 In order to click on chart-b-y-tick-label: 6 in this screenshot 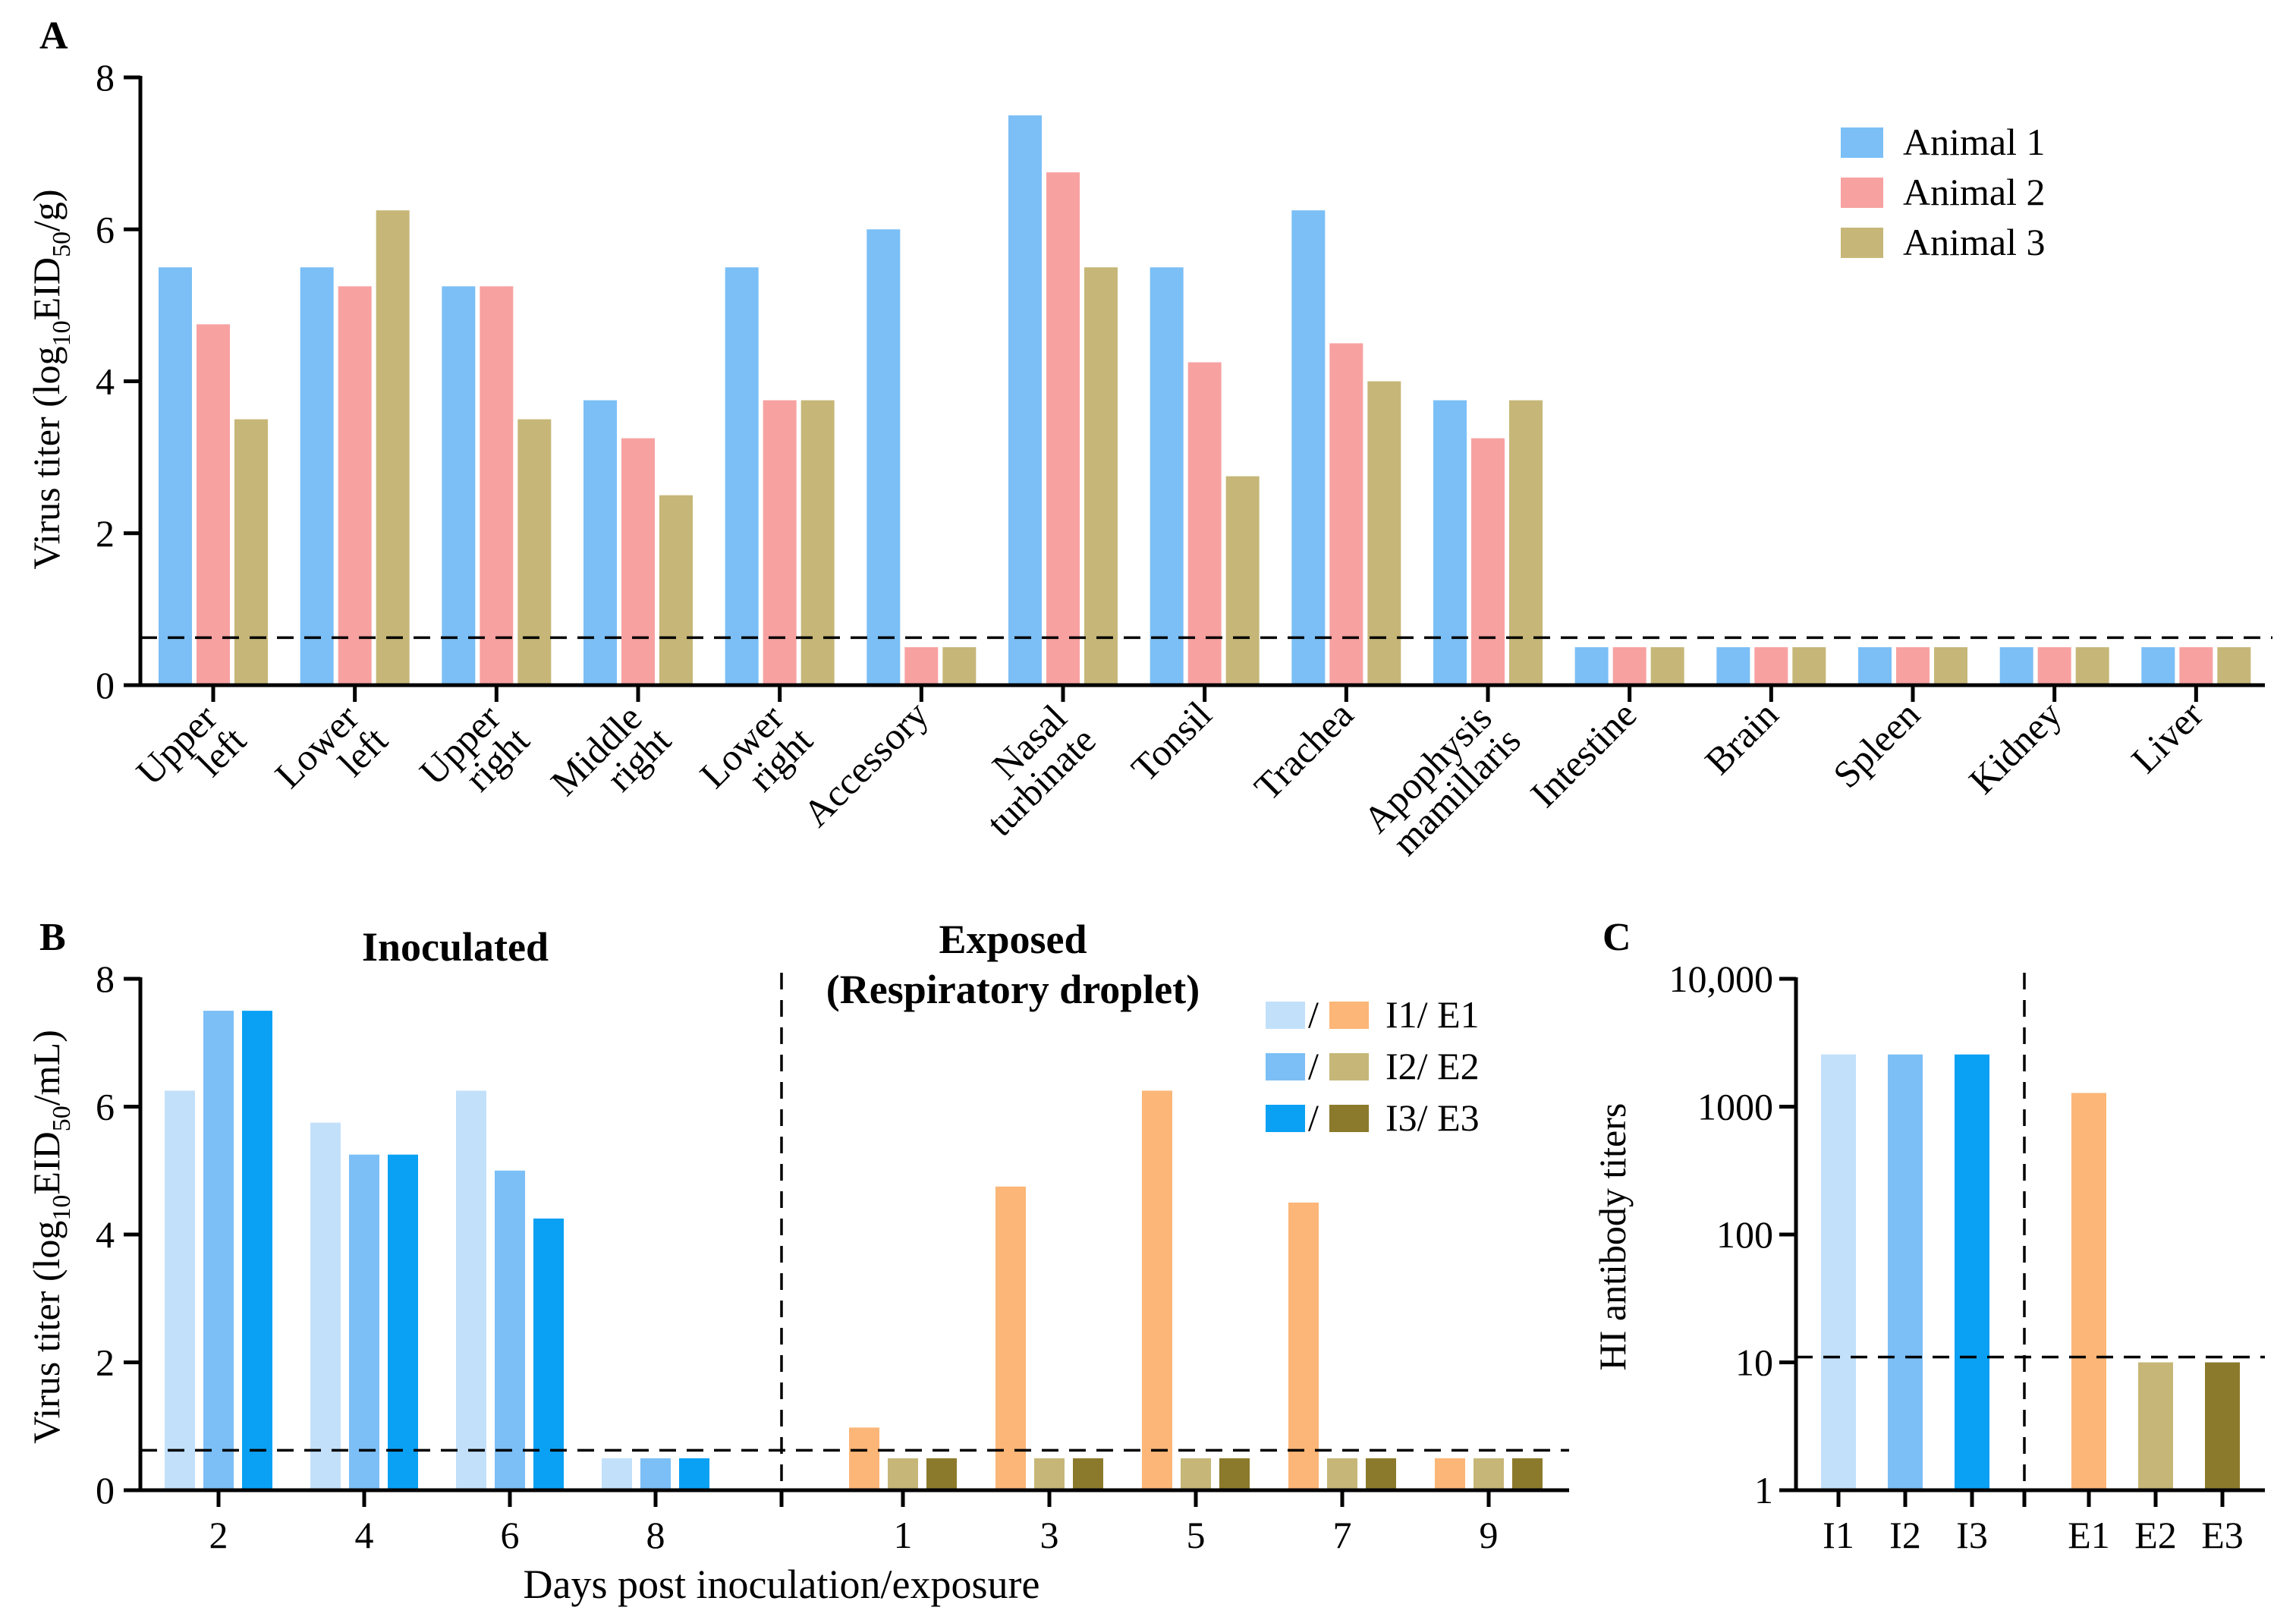, I will do `click(105, 1107)`.